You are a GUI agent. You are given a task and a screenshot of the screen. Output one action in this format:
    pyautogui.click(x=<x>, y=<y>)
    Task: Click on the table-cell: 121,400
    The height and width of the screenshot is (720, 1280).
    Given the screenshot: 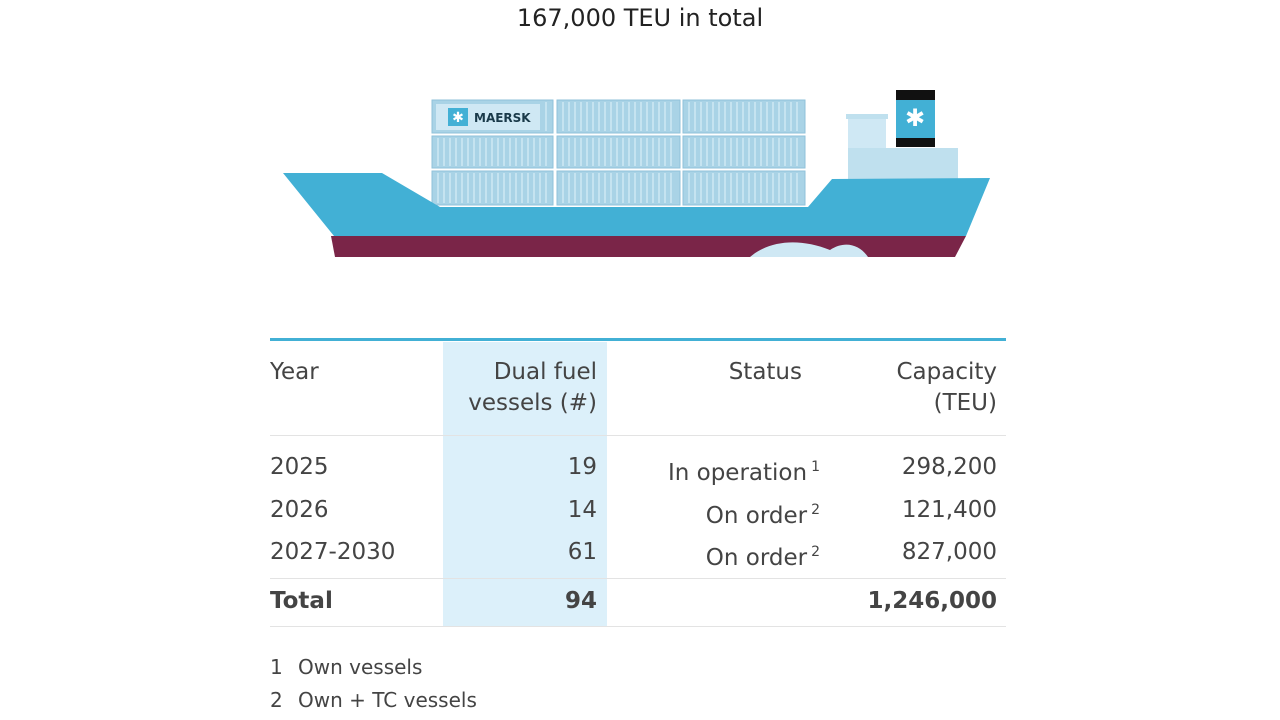 What is the action you would take?
    pyautogui.click(x=949, y=509)
    